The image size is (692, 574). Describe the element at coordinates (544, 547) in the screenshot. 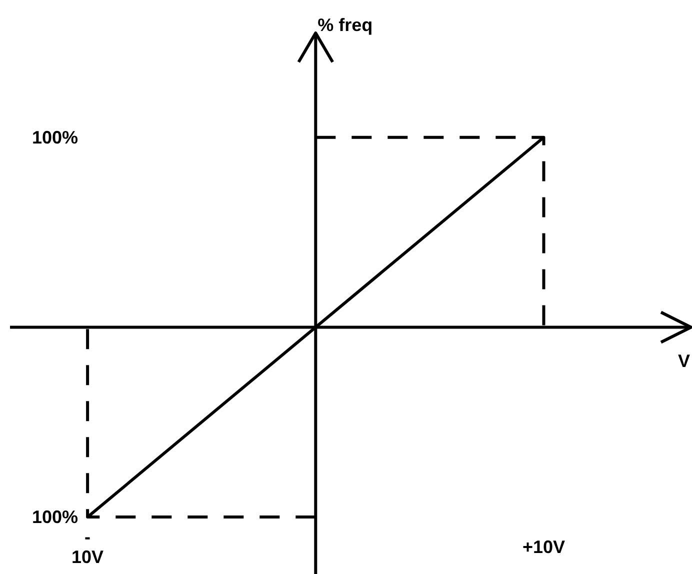

I see `x-tick-label: +10V` at that location.